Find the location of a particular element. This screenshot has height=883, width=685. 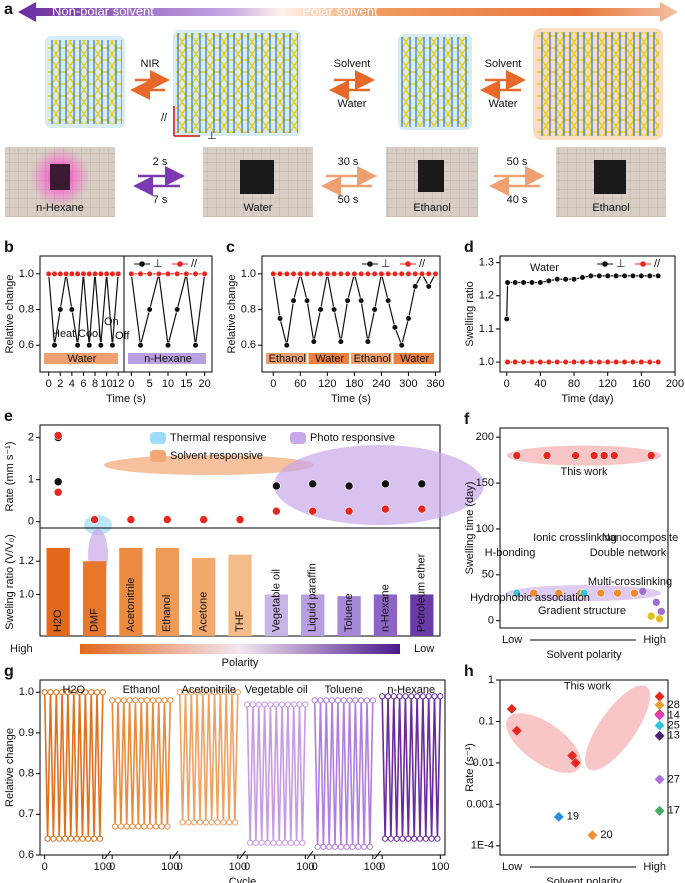

y-tick-label: 1.1 is located at coordinates (486, 329).